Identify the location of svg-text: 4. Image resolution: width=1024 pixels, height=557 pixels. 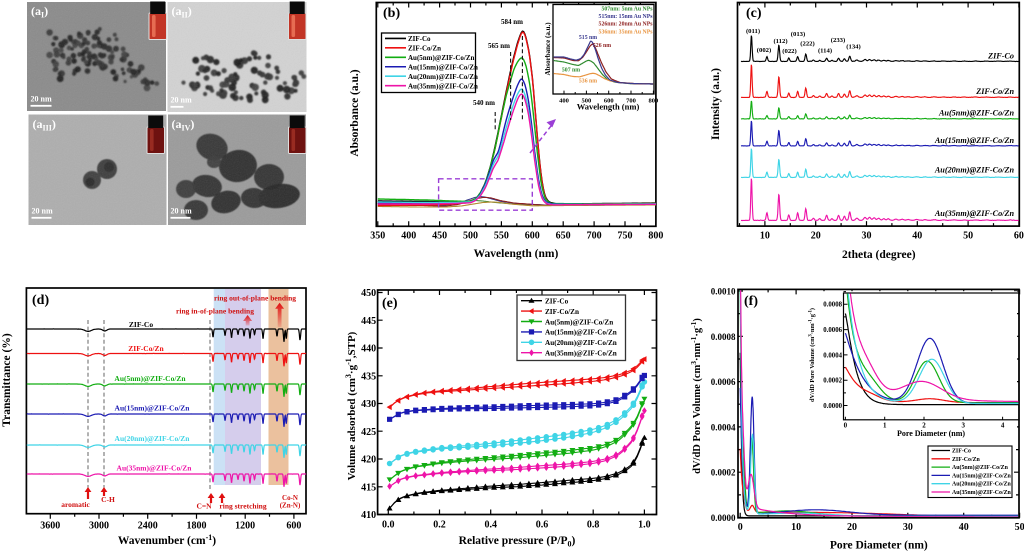
(1003, 426).